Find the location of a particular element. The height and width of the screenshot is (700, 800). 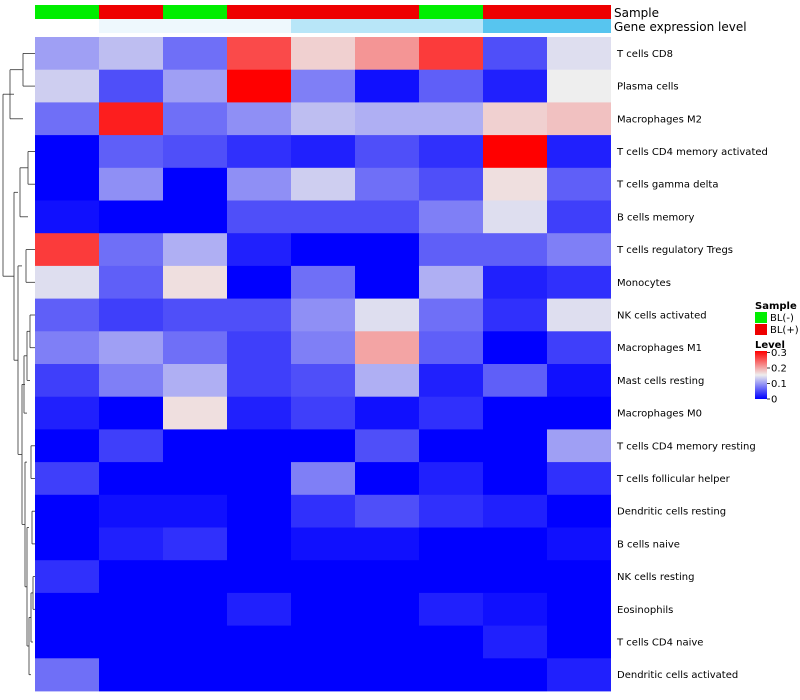

legend-sample-swatch is located at coordinates (761, 317).